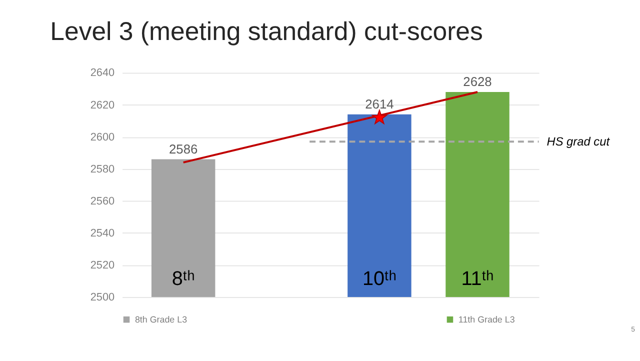  What do you see at coordinates (102, 201) in the screenshot?
I see `y-tick-label: 2560` at bounding box center [102, 201].